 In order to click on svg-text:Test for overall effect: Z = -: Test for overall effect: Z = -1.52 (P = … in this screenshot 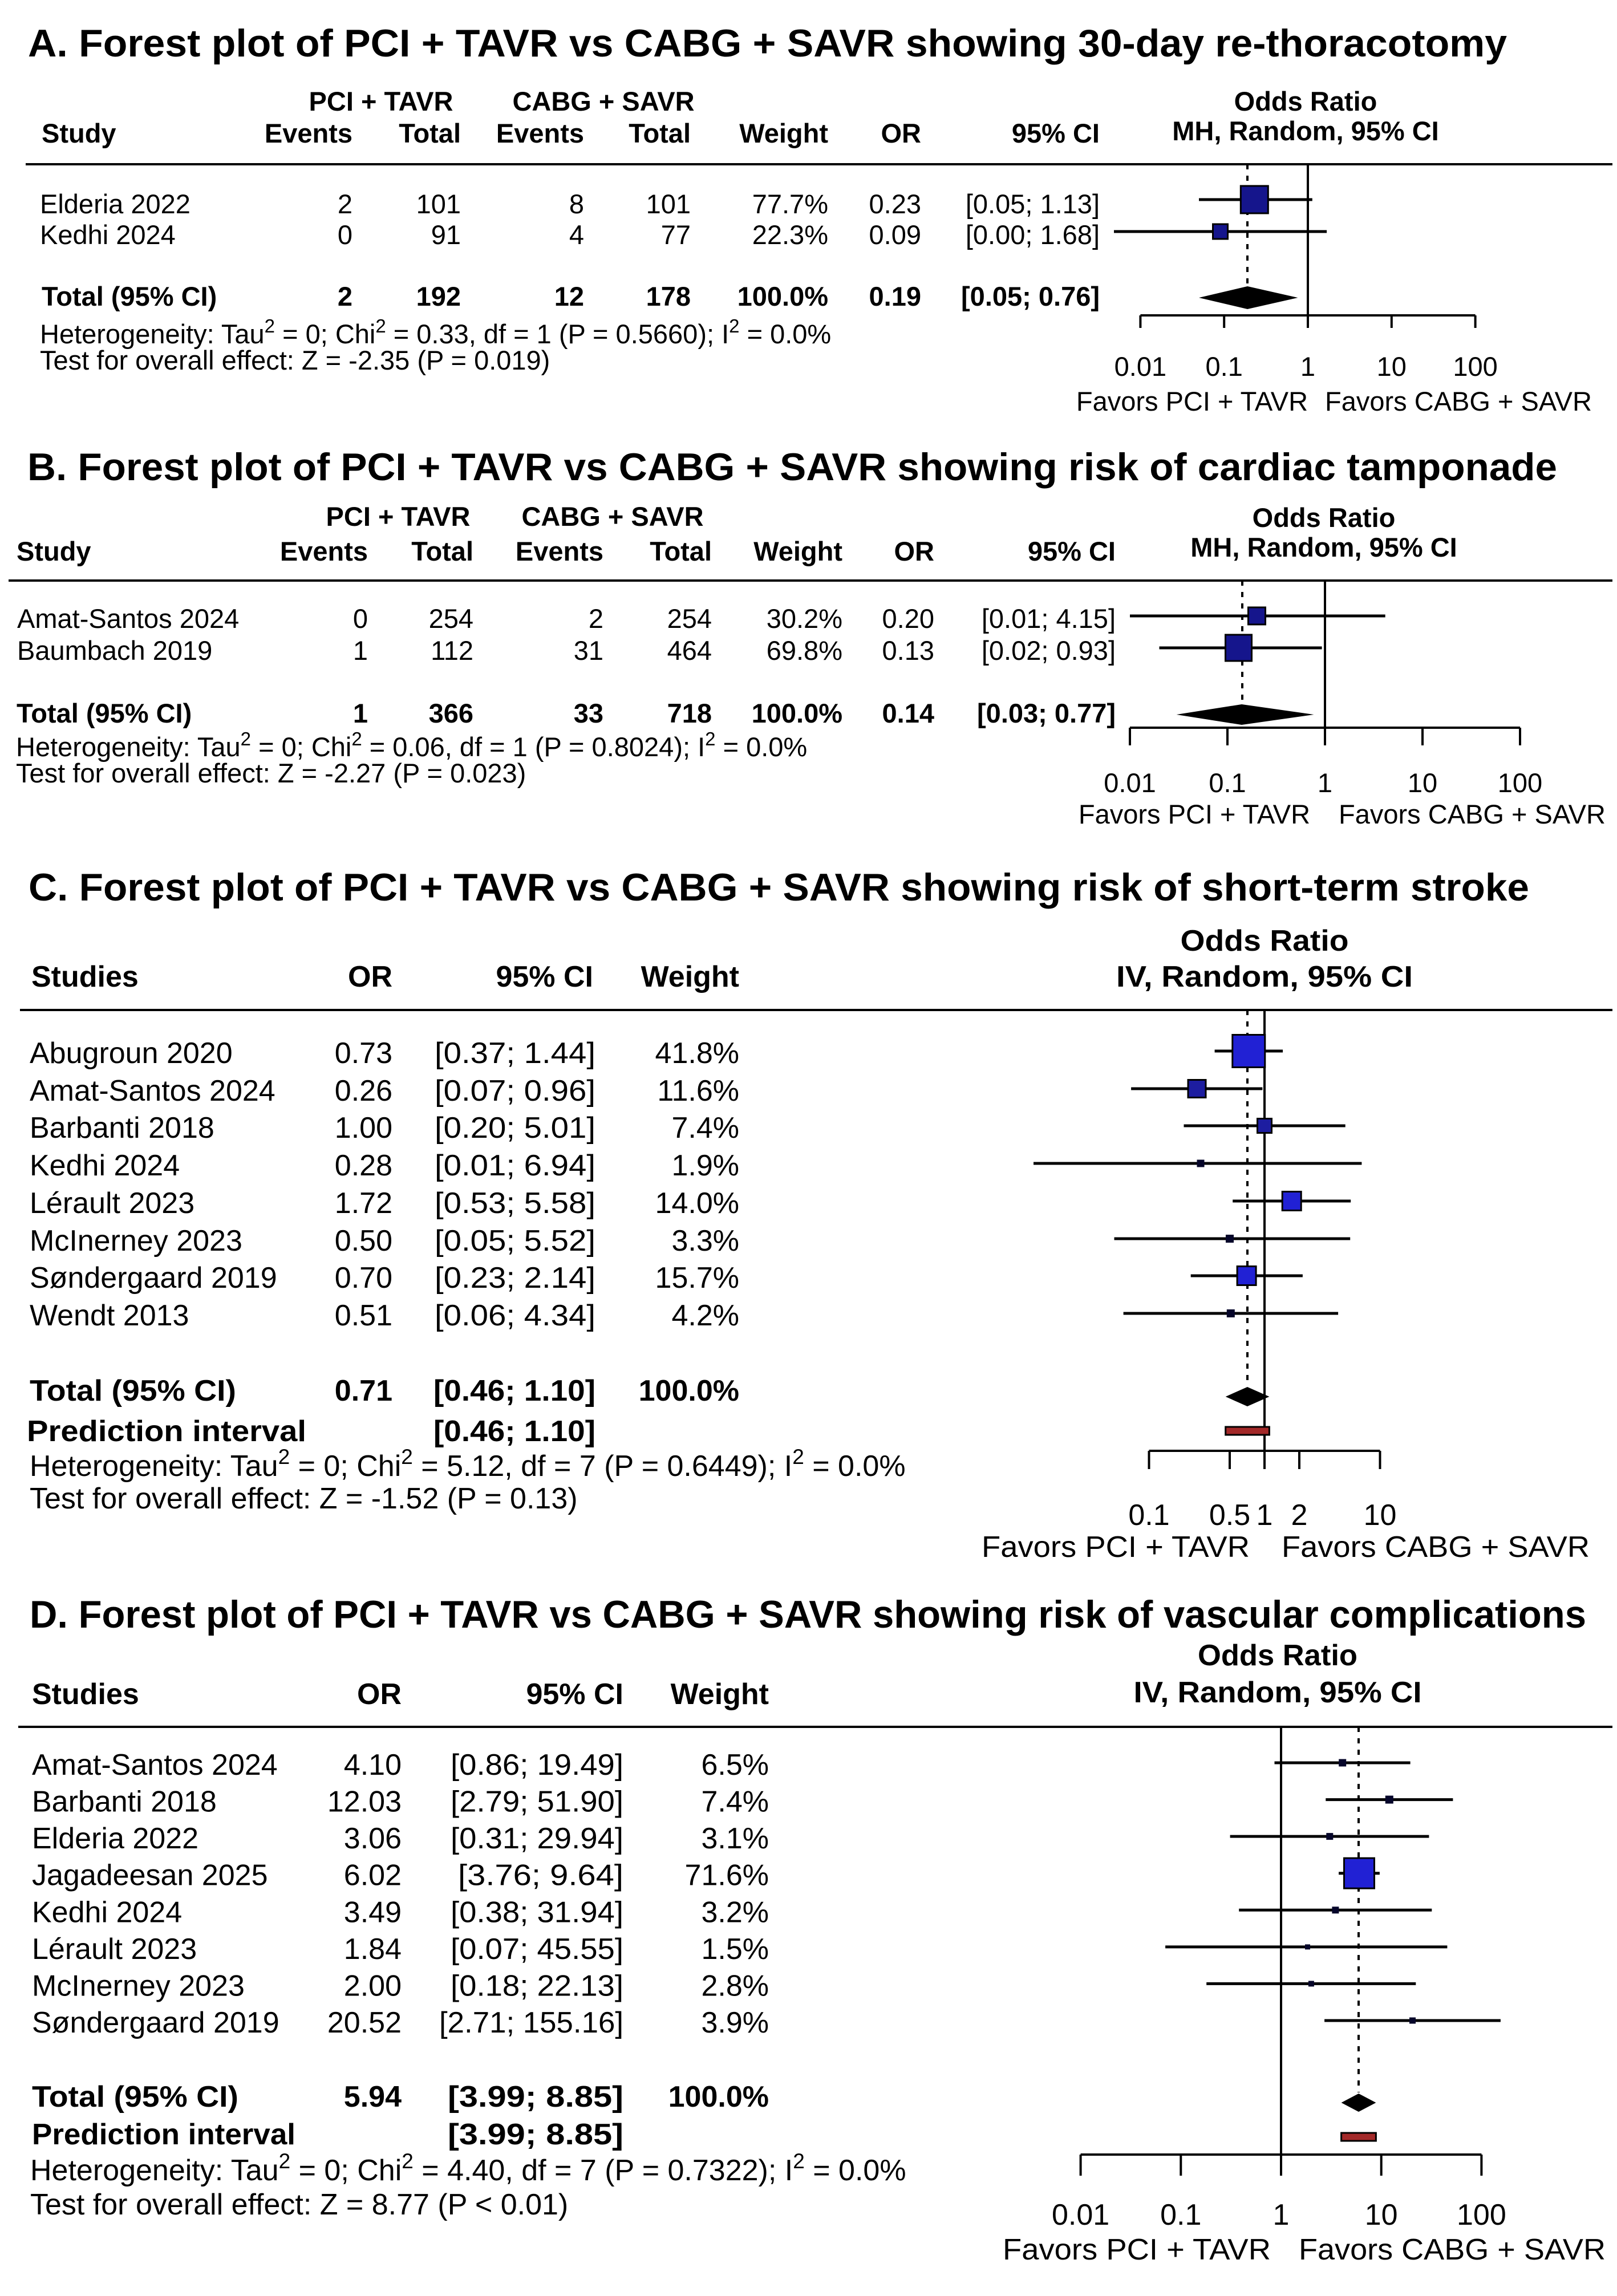, I will do `click(304, 1498)`.